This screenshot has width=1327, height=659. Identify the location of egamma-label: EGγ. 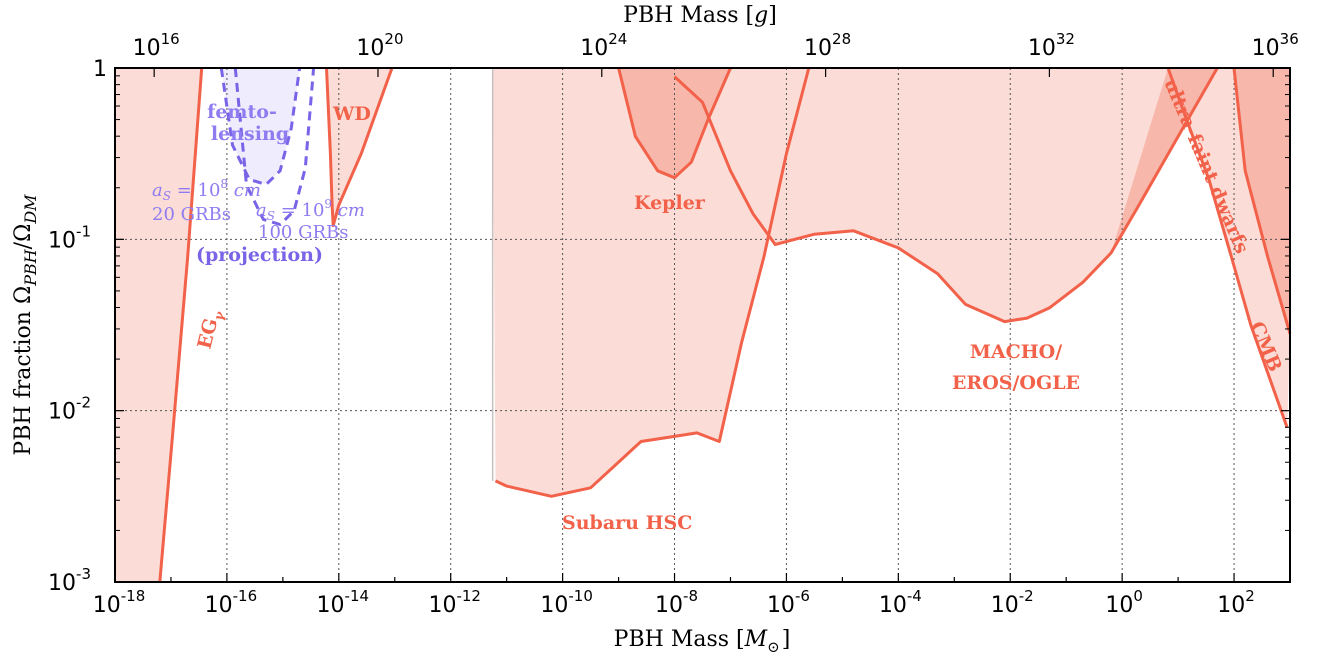
(211, 329).